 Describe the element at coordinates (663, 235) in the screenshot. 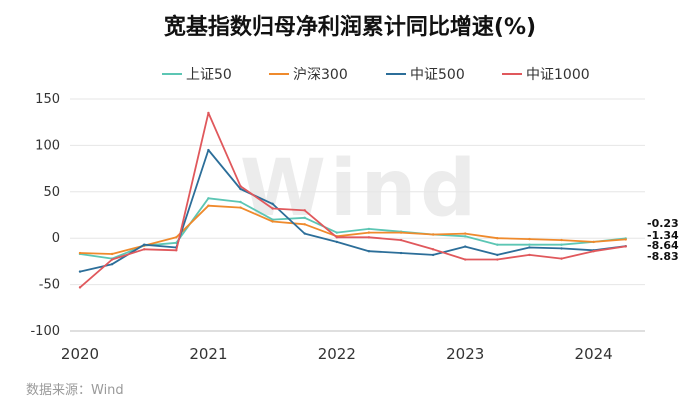

I see `end-value-label: -1.34` at that location.